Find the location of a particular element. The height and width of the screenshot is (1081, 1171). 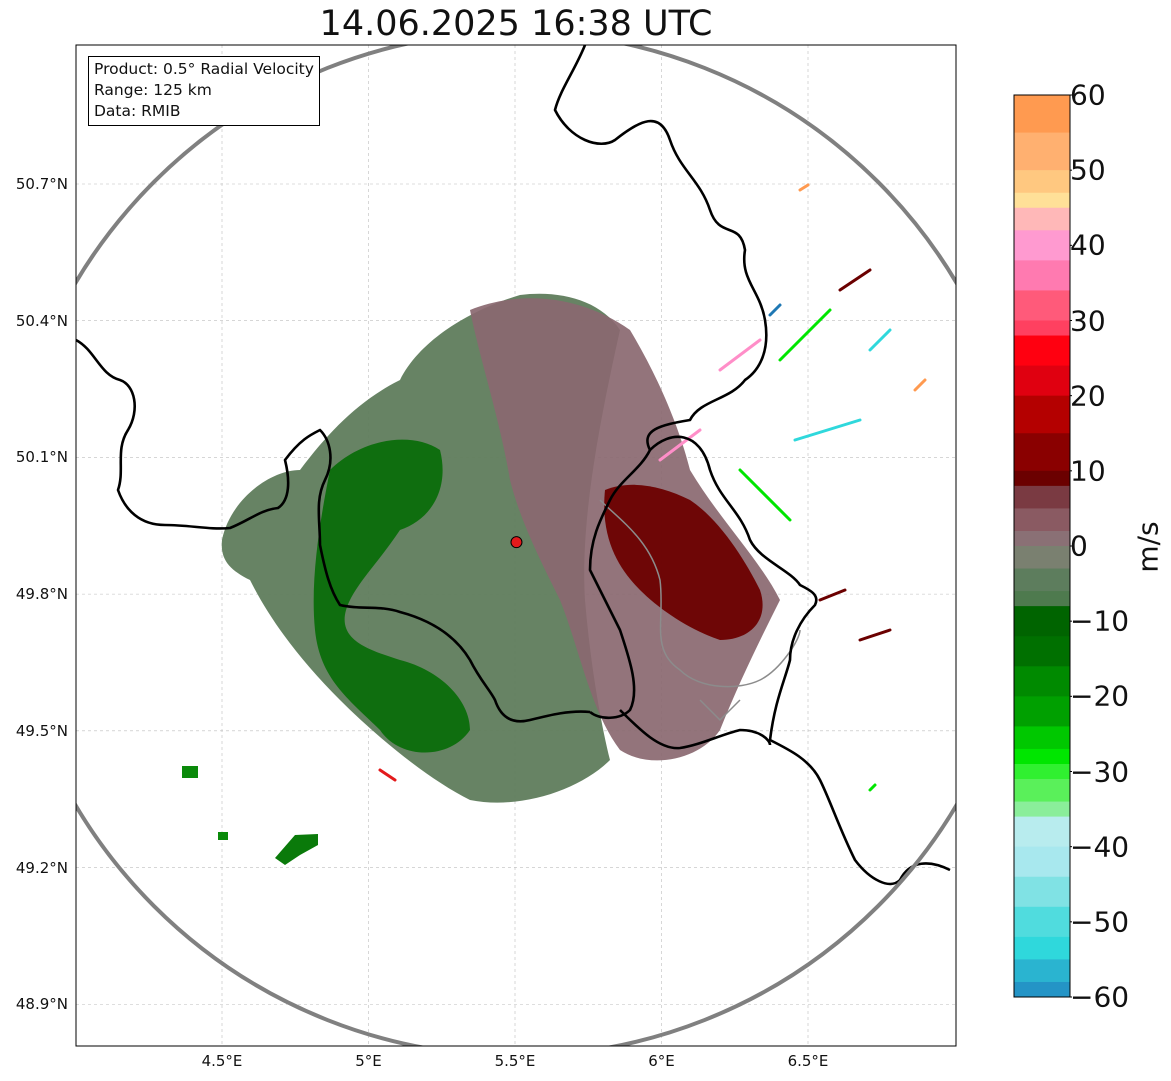

longitude-tick-label: 6.5°E is located at coordinates (808, 1061).